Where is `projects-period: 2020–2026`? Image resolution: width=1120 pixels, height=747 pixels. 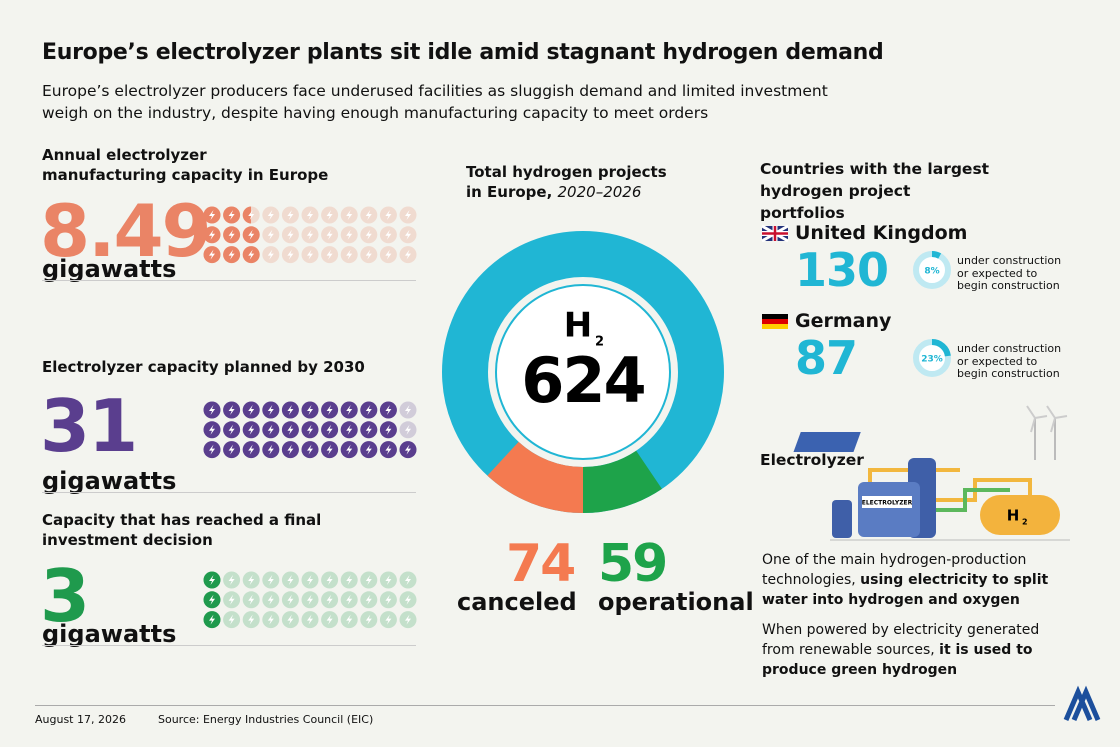
projects-period: 2020–2026 is located at coordinates (599, 192).